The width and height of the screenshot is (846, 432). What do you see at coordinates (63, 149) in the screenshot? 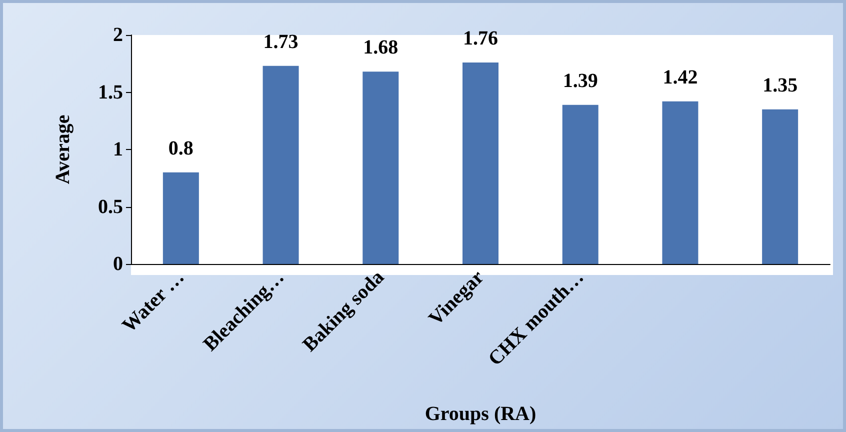
I see `y-axis-title: Average` at bounding box center [63, 149].